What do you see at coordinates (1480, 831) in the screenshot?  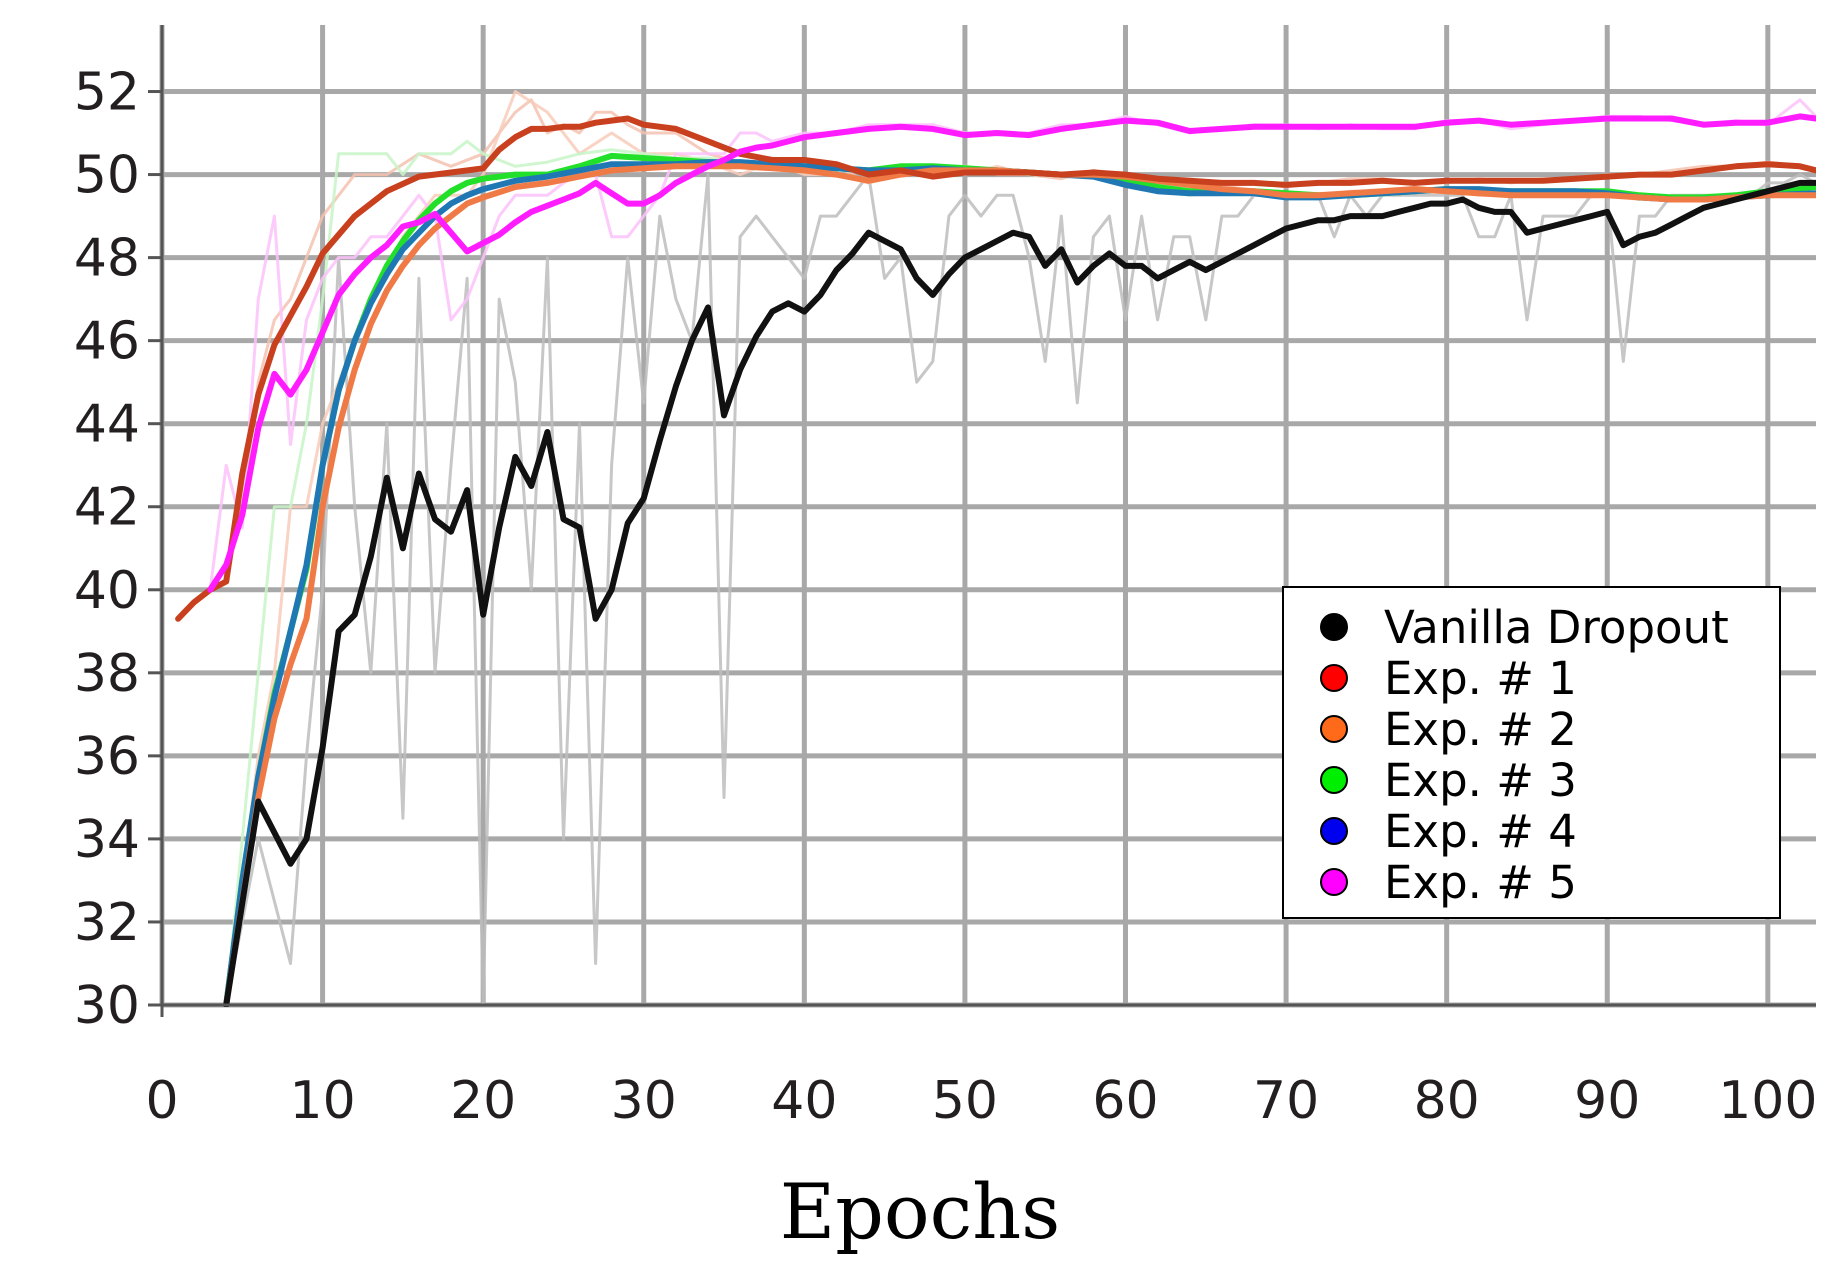 I see `legend-entry-label: Exp. # 4` at bounding box center [1480, 831].